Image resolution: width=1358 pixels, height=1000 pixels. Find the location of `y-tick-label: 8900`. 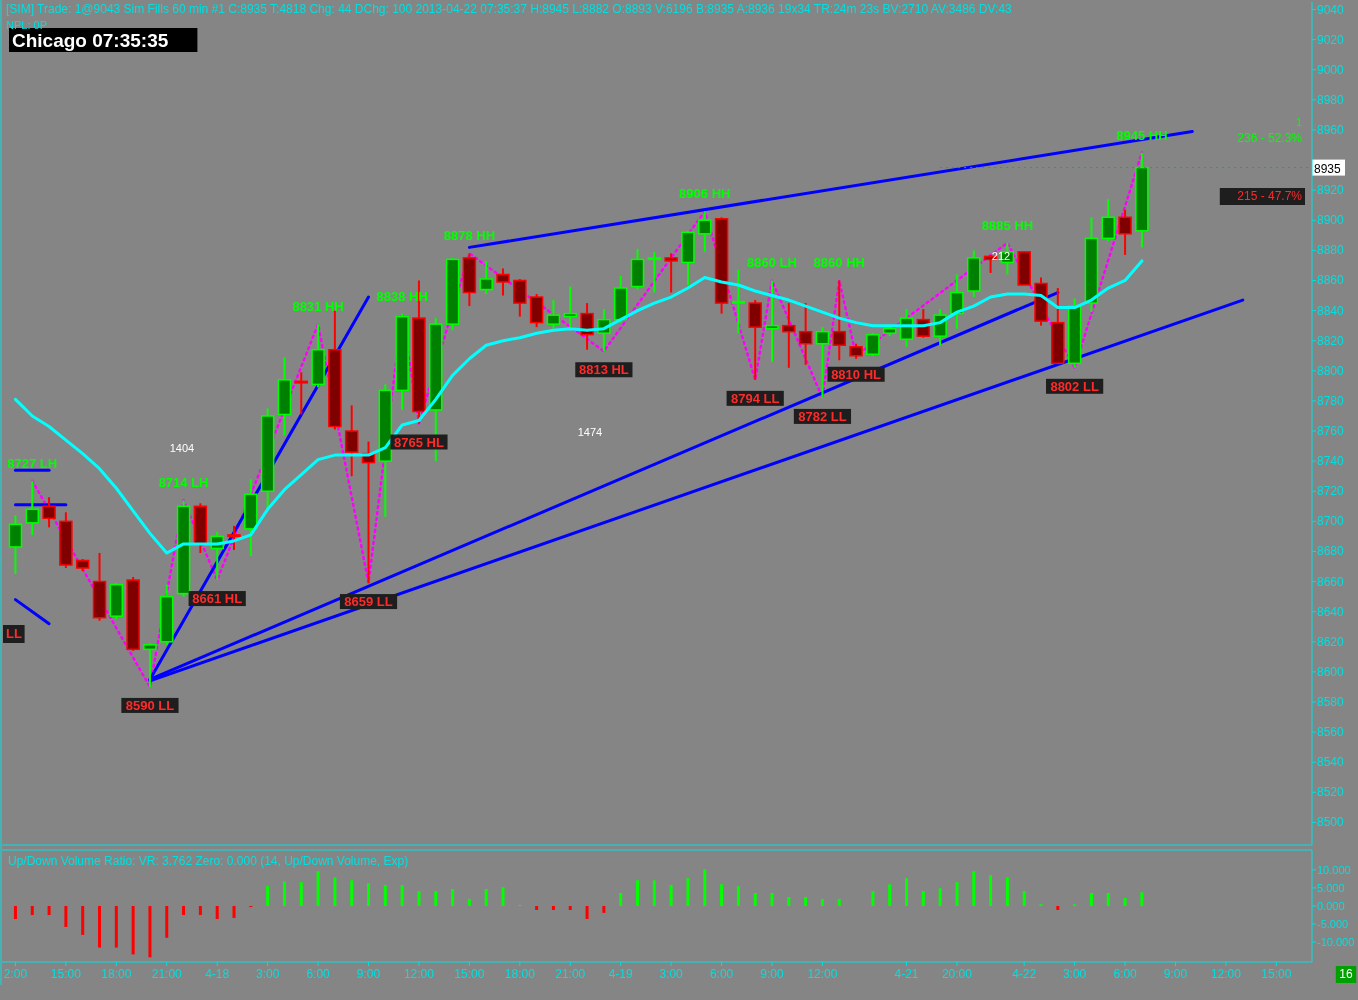

y-tick-label: 8900 is located at coordinates (1331, 220).